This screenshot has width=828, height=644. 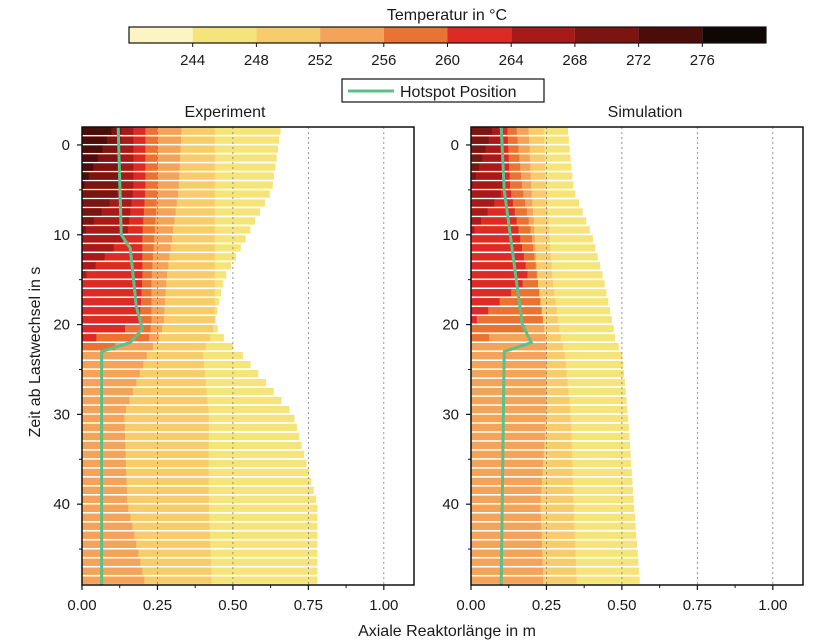 What do you see at coordinates (447, 60) in the screenshot?
I see `colorbar-tick-label: 260` at bounding box center [447, 60].